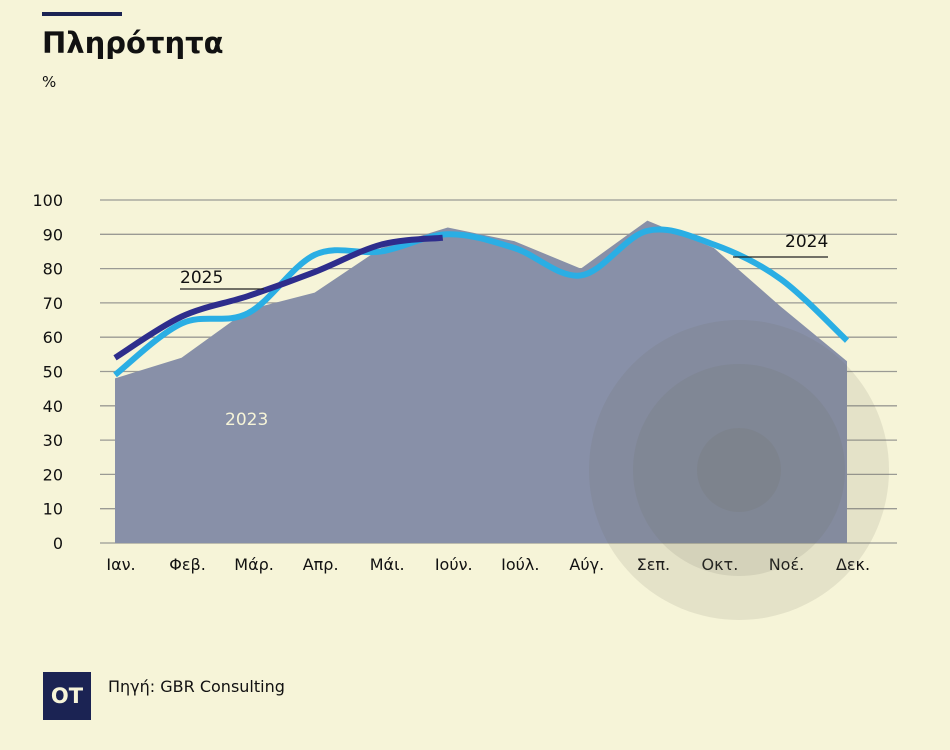 The width and height of the screenshot is (950, 750). I want to click on y-tick-label: 30, so click(53, 440).